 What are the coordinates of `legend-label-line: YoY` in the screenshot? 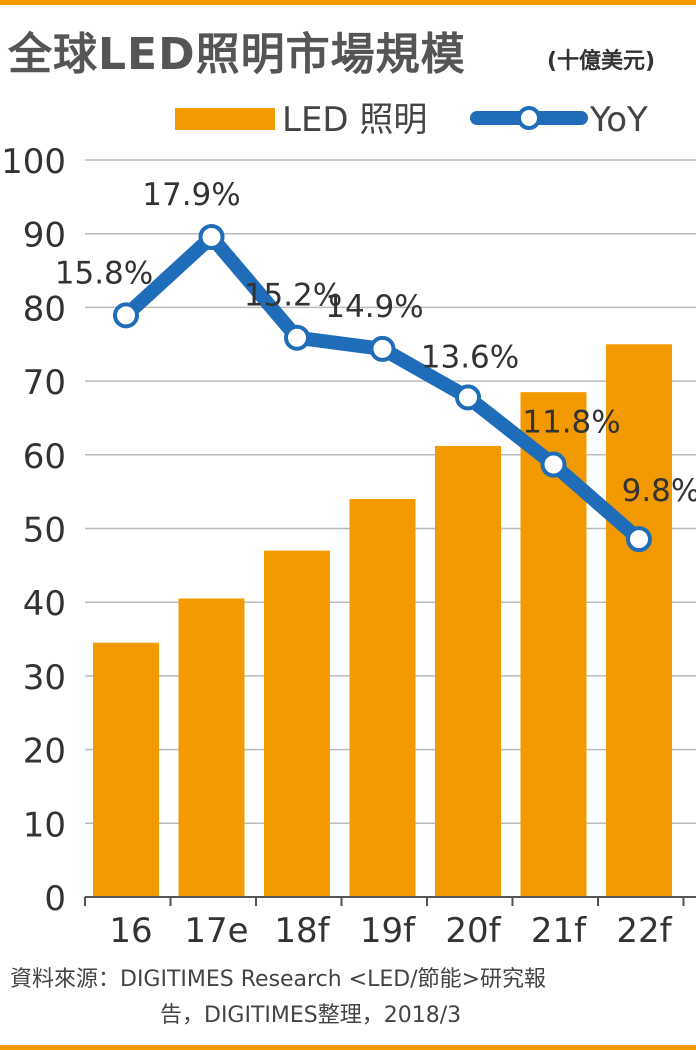 It's located at (618, 120).